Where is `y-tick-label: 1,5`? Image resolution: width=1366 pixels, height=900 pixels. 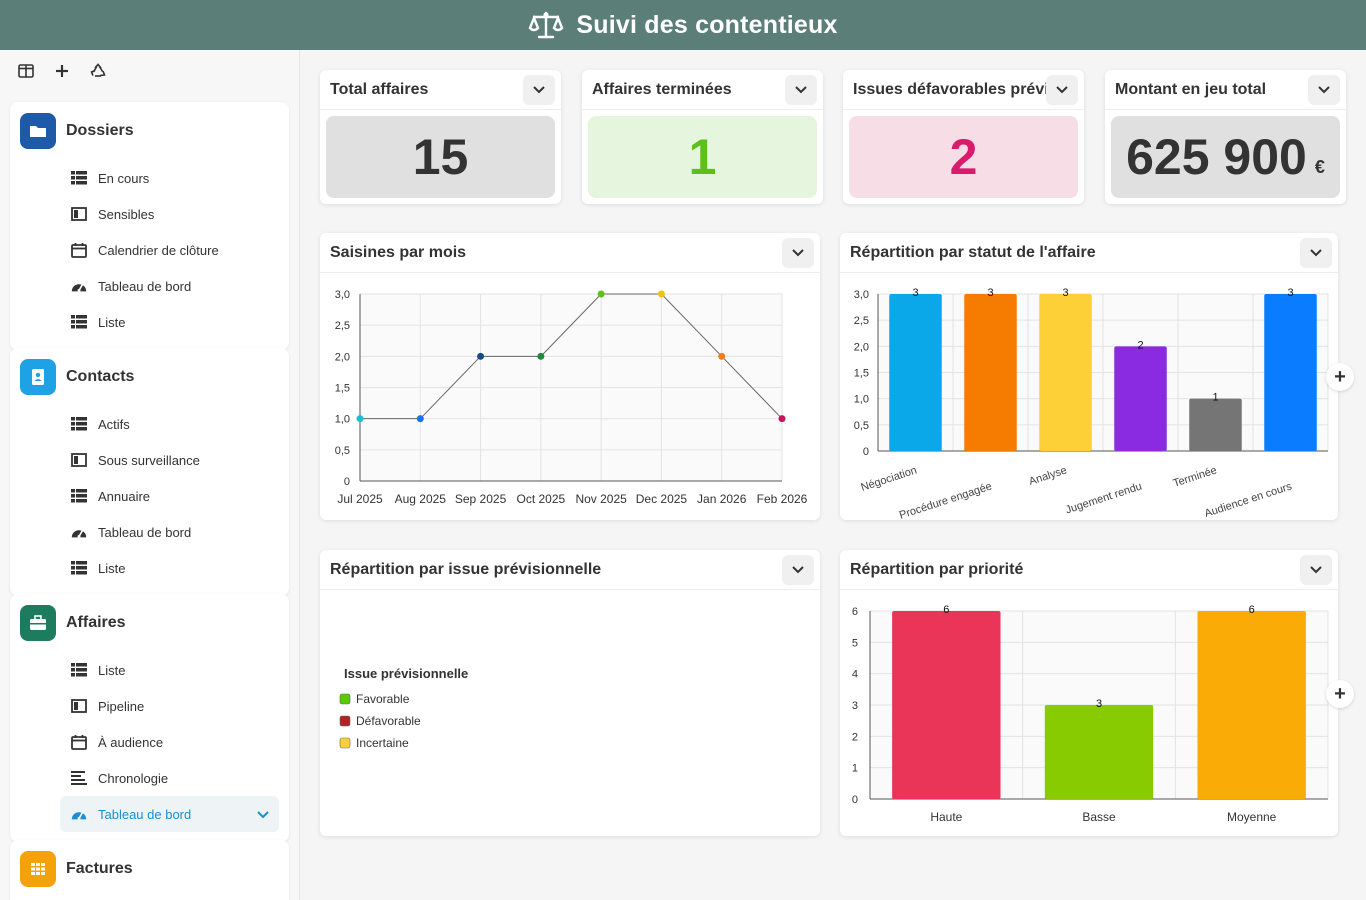 y-tick-label: 1,5 is located at coordinates (342, 389).